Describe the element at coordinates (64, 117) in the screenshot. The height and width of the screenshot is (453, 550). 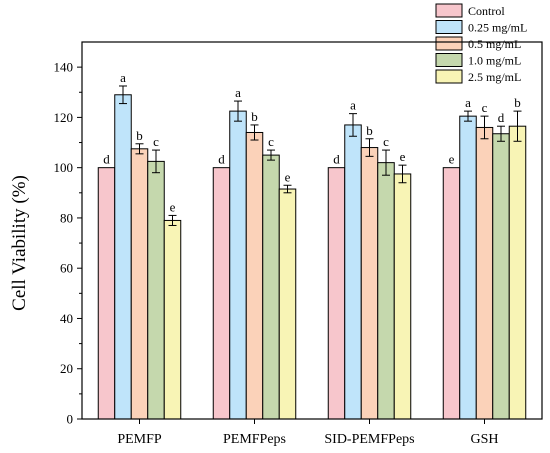
I see `y-tick-label: 120` at that location.